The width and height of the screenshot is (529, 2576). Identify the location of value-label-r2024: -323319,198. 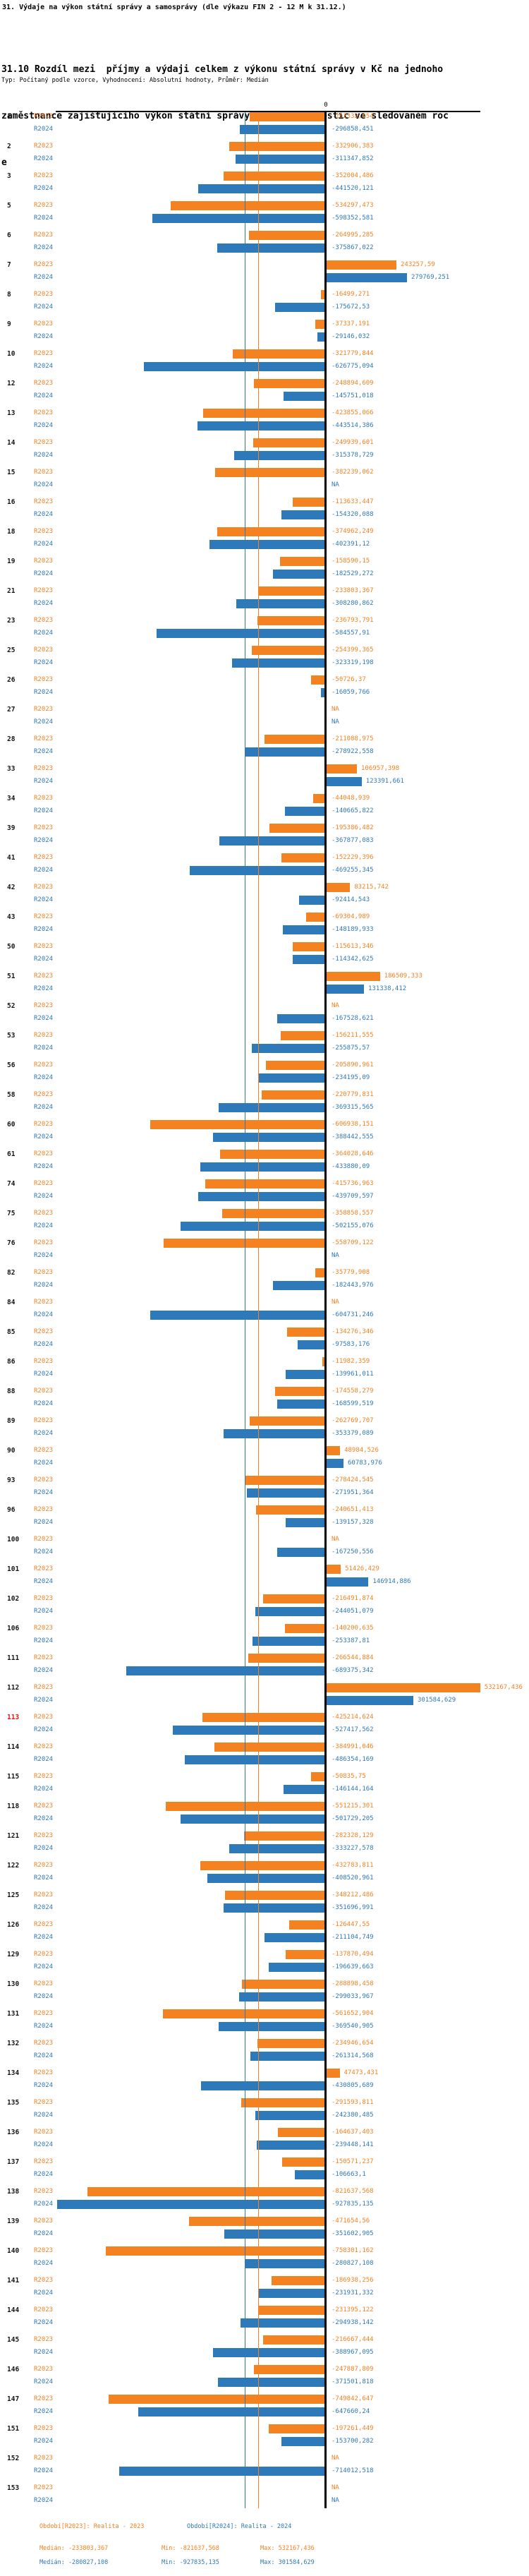
(353, 662).